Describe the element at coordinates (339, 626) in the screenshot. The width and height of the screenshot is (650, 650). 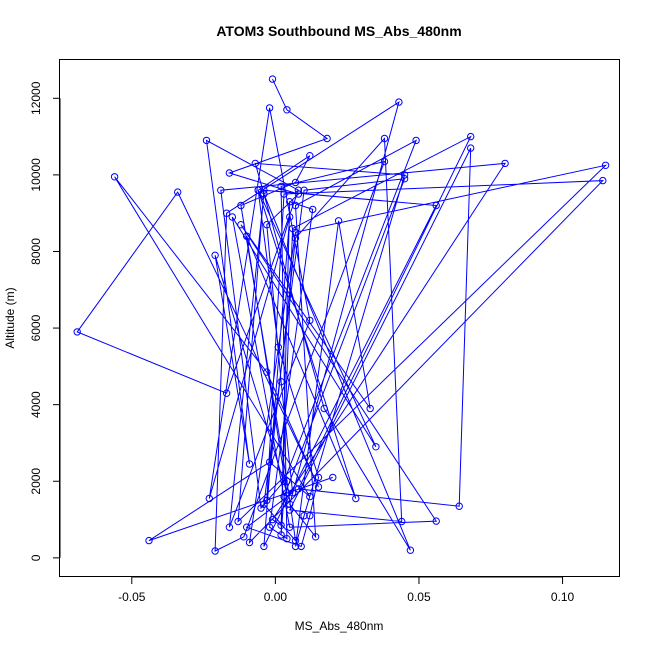
I see `x-axis-label: MS_Abs_480nm` at that location.